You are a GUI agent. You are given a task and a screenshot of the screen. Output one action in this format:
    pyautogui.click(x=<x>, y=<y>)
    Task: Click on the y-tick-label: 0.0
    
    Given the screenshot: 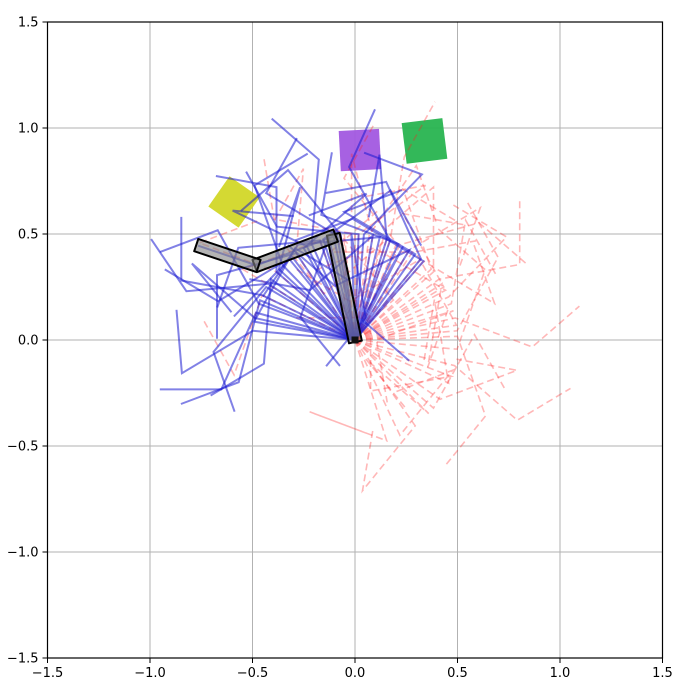 What is the action you would take?
    pyautogui.click(x=28, y=341)
    